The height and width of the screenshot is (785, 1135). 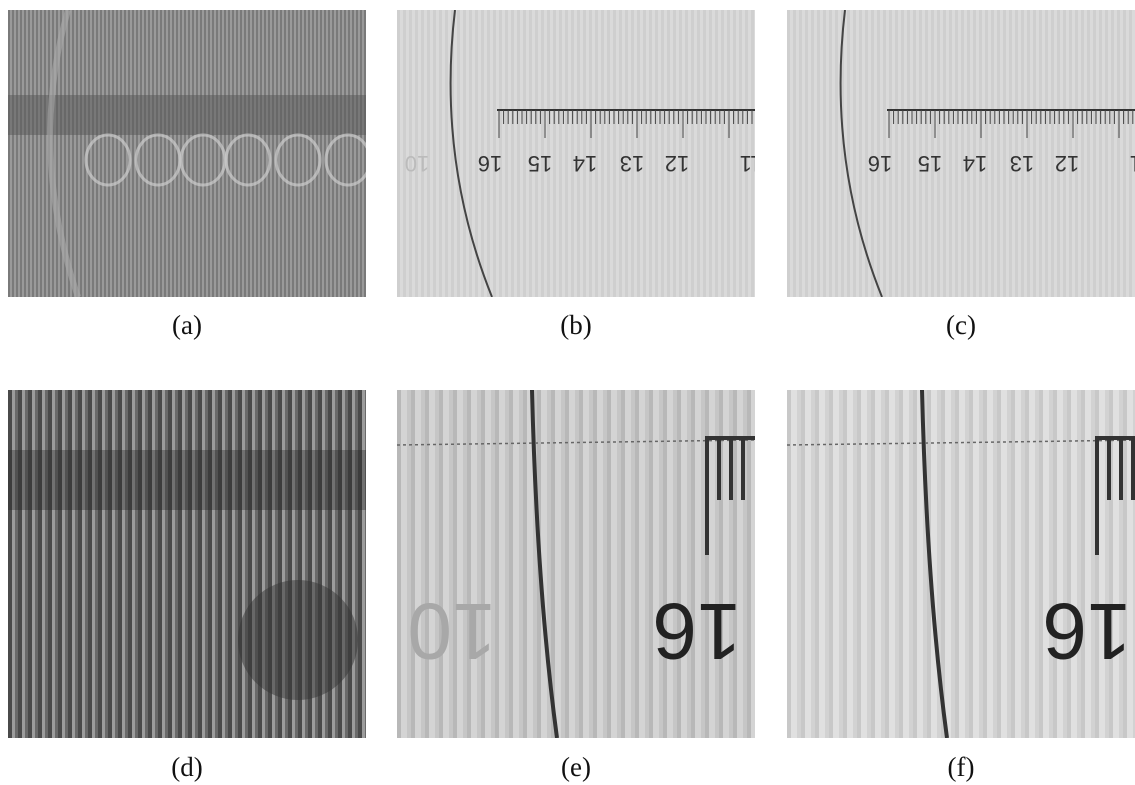 I want to click on caption: (d), so click(x=187, y=767).